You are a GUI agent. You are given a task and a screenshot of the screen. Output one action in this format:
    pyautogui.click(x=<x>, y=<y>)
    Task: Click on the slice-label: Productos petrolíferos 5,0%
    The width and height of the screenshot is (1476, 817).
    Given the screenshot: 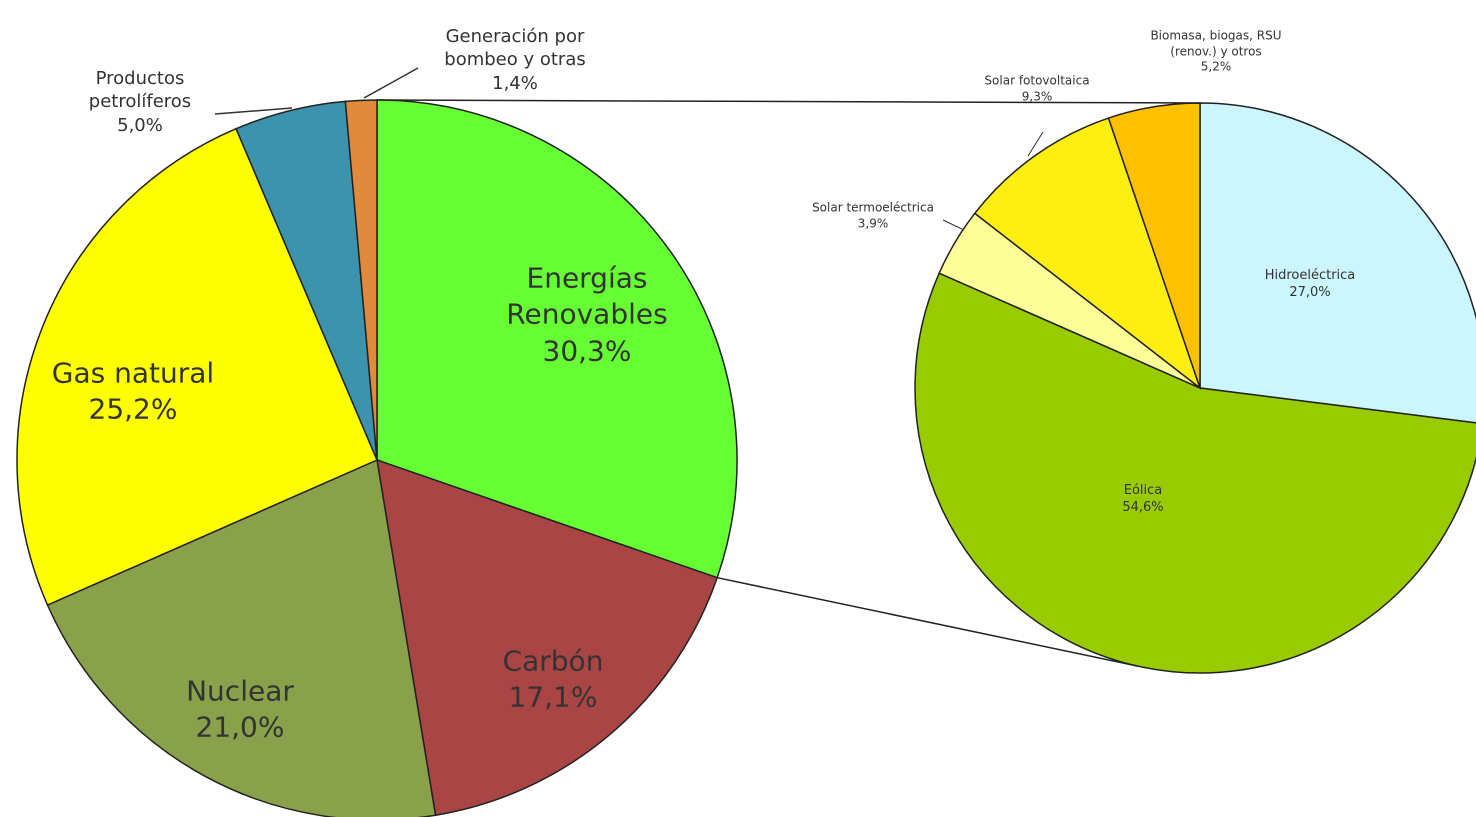 What is the action you would take?
    pyautogui.click(x=140, y=102)
    